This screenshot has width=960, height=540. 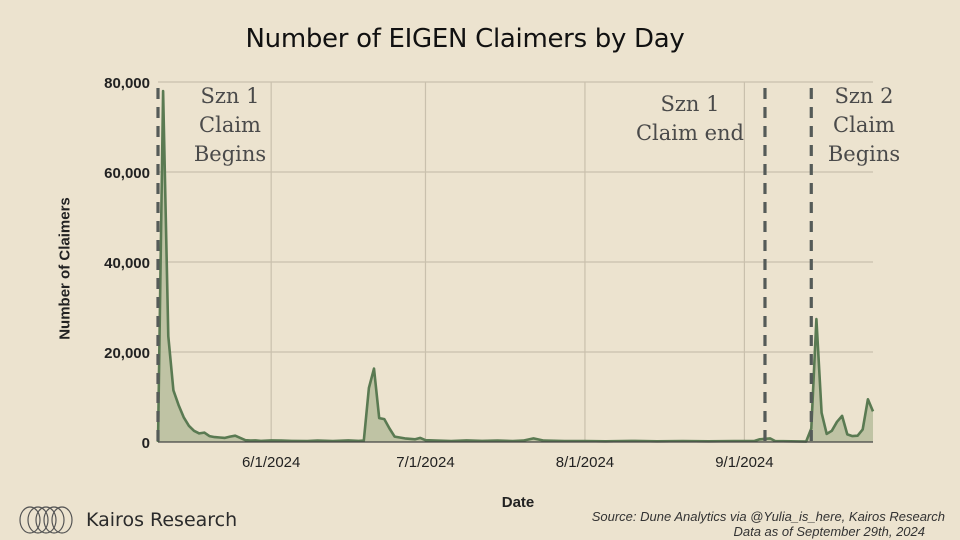 I want to click on brand-logo: Kairos Research, so click(x=127, y=520).